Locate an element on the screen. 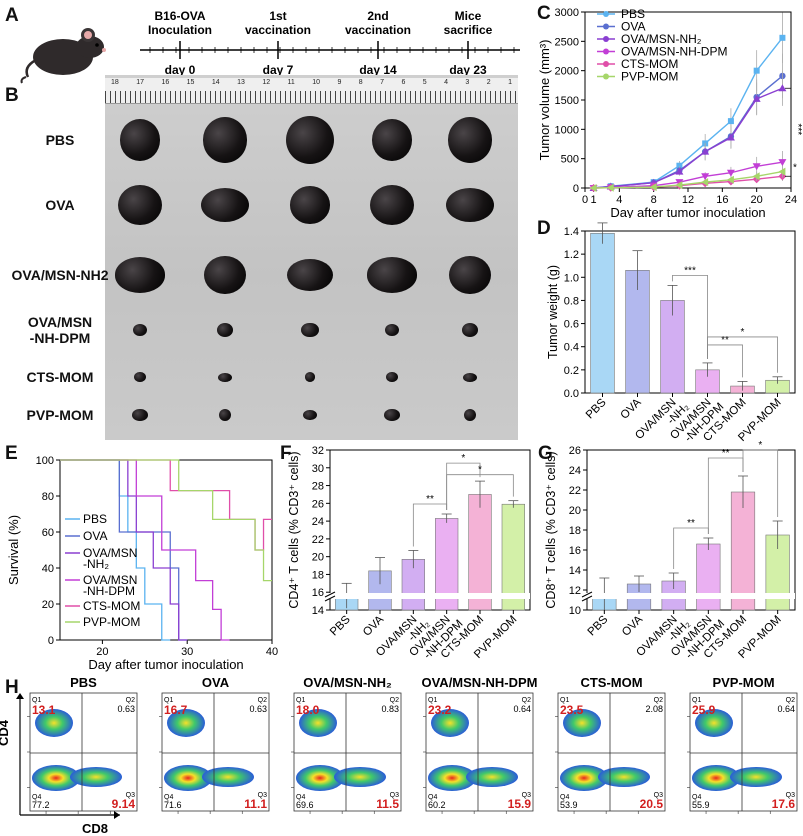 This screenshot has height=836, width=803. ruler-number: 15 is located at coordinates (190, 82).